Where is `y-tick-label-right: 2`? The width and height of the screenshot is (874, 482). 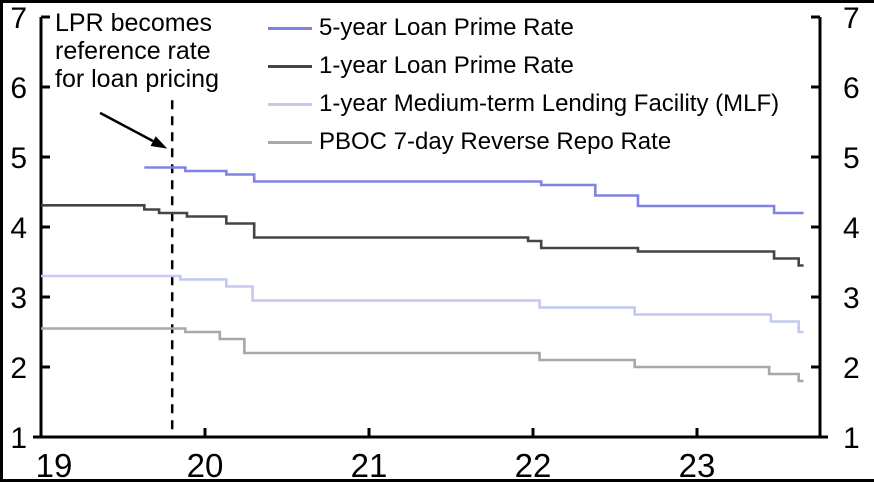
y-tick-label-right: 2 is located at coordinates (851, 368).